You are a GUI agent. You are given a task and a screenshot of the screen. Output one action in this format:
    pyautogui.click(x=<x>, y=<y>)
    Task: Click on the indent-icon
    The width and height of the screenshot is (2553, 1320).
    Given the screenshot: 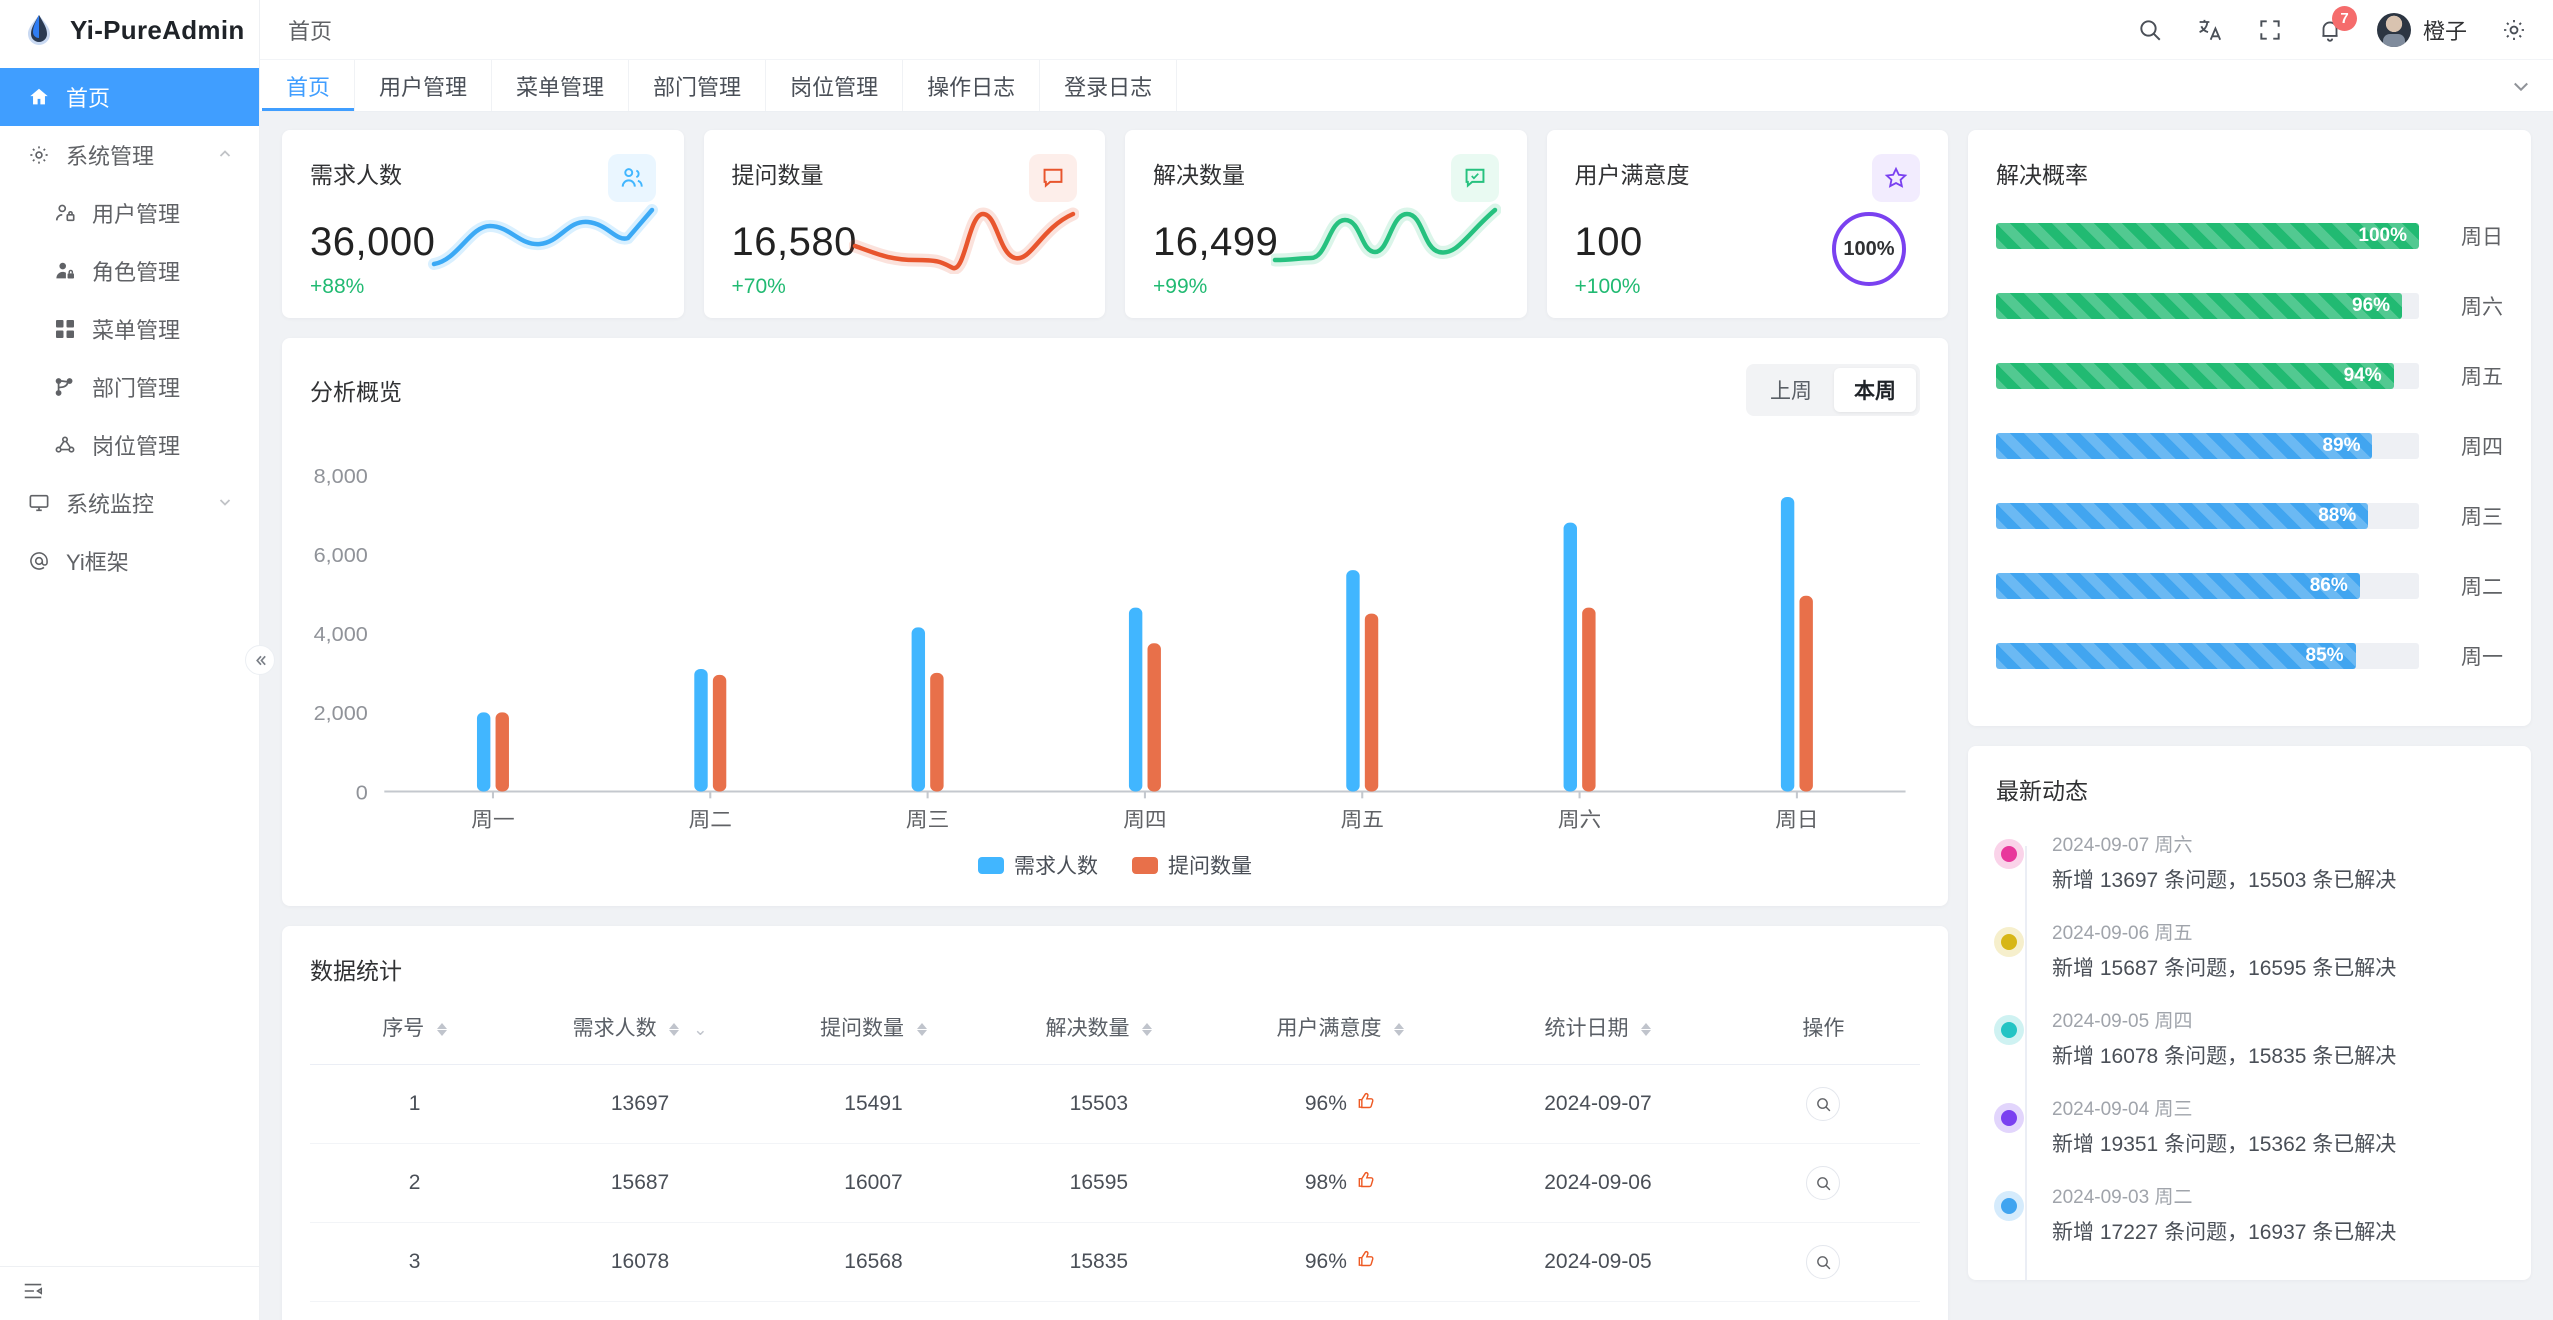 What is the action you would take?
    pyautogui.click(x=33, y=1294)
    